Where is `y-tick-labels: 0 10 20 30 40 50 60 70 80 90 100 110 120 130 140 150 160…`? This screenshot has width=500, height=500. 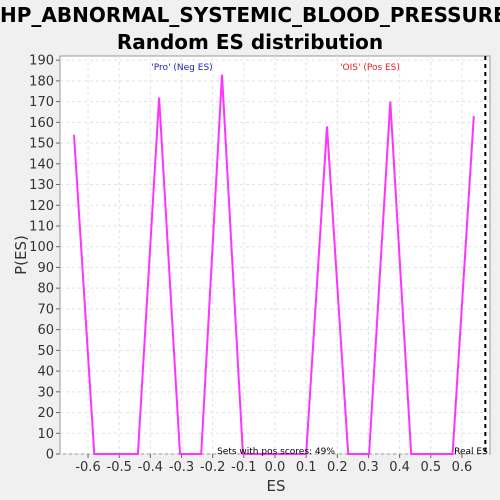
y-tick-labels: 0 10 20 30 40 50 60 70 80 90 100 110 120 130 140 150 160… is located at coordinates (44, 258).